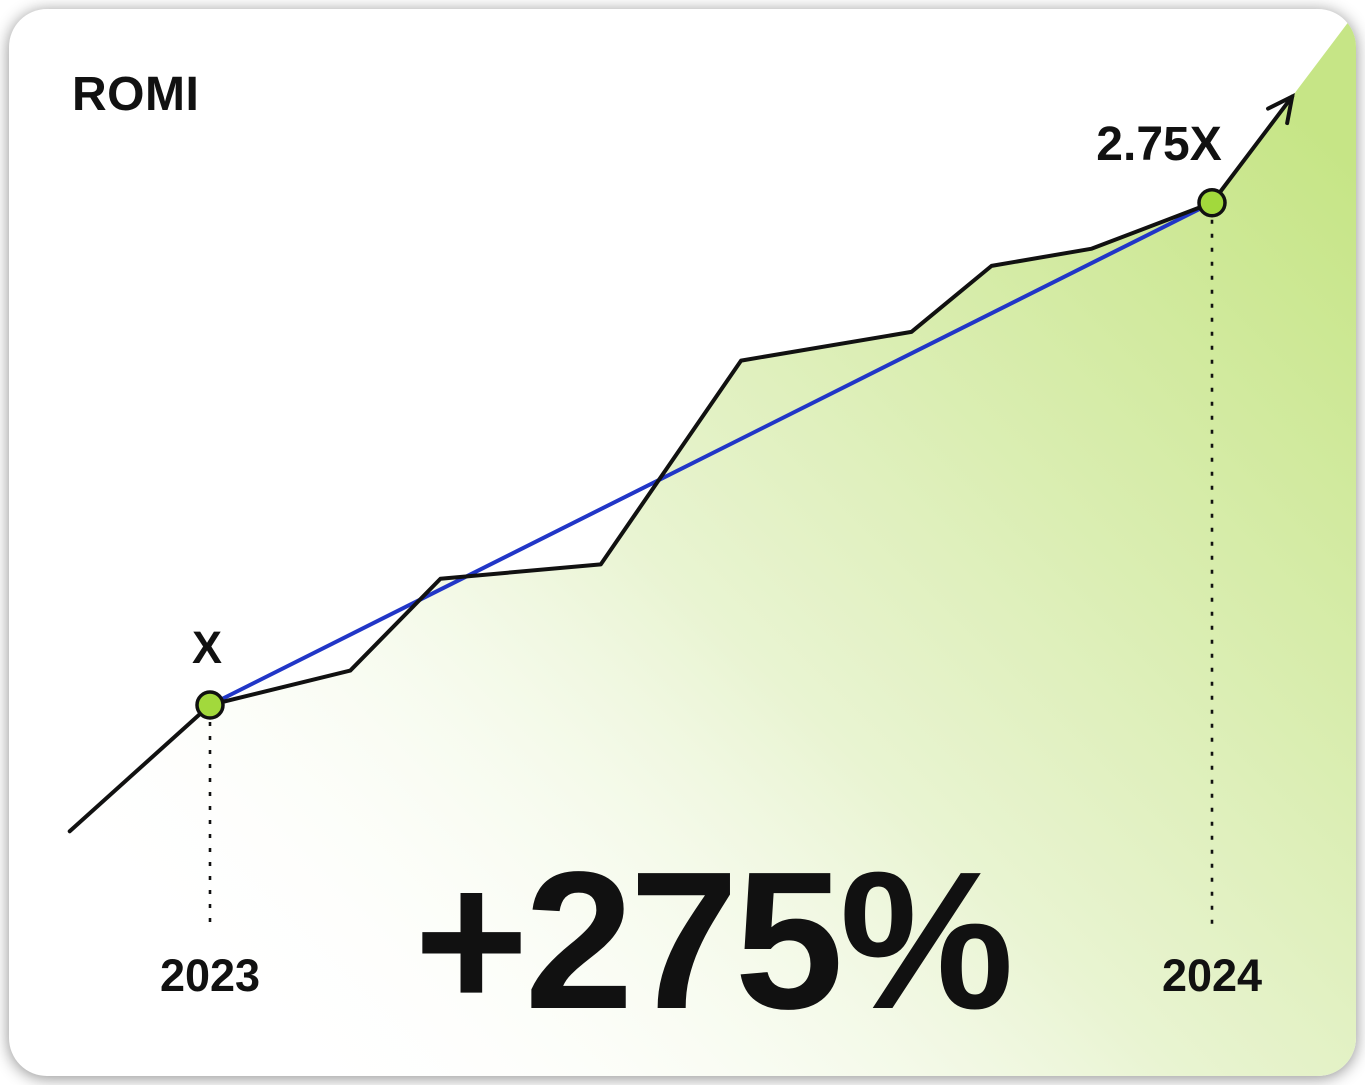  I want to click on x-tick-2023: 2023, so click(210, 975).